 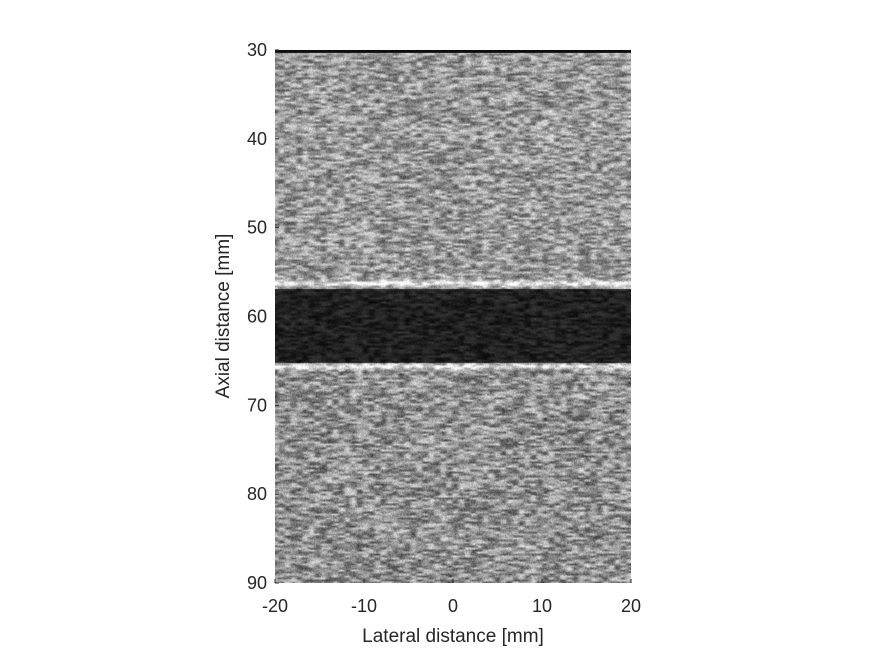 I want to click on y-tick-label: 50, so click(x=257, y=228).